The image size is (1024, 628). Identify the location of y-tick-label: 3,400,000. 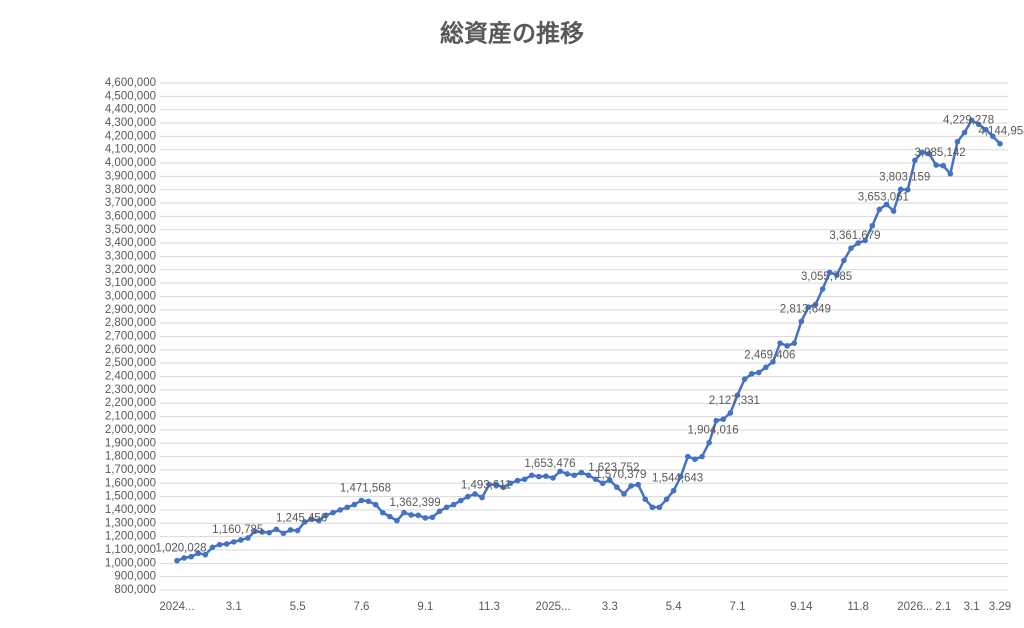
(130, 243).